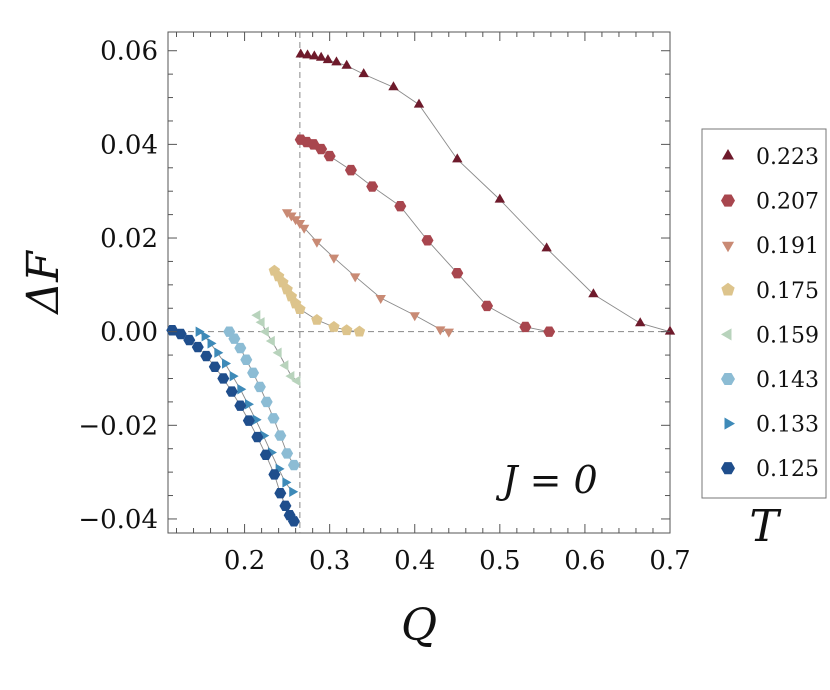 This screenshot has height=690, width=830. Describe the element at coordinates (118, 520) in the screenshot. I see `y-tick-label: −0.04` at that location.